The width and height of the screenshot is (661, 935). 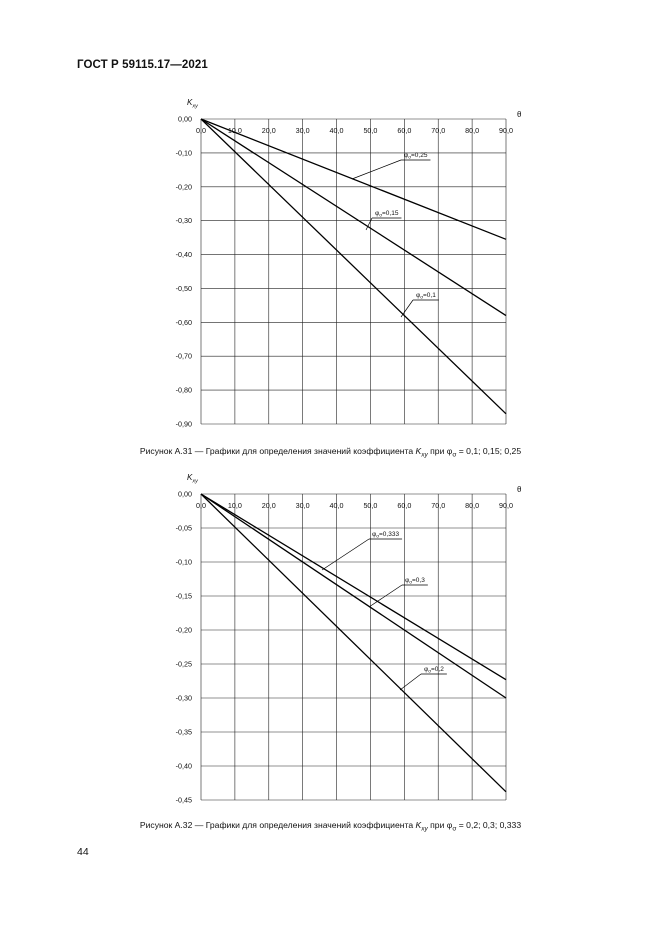 I want to click on document-header: ГОСТ Р 59115.17—2021, so click(x=142, y=65).